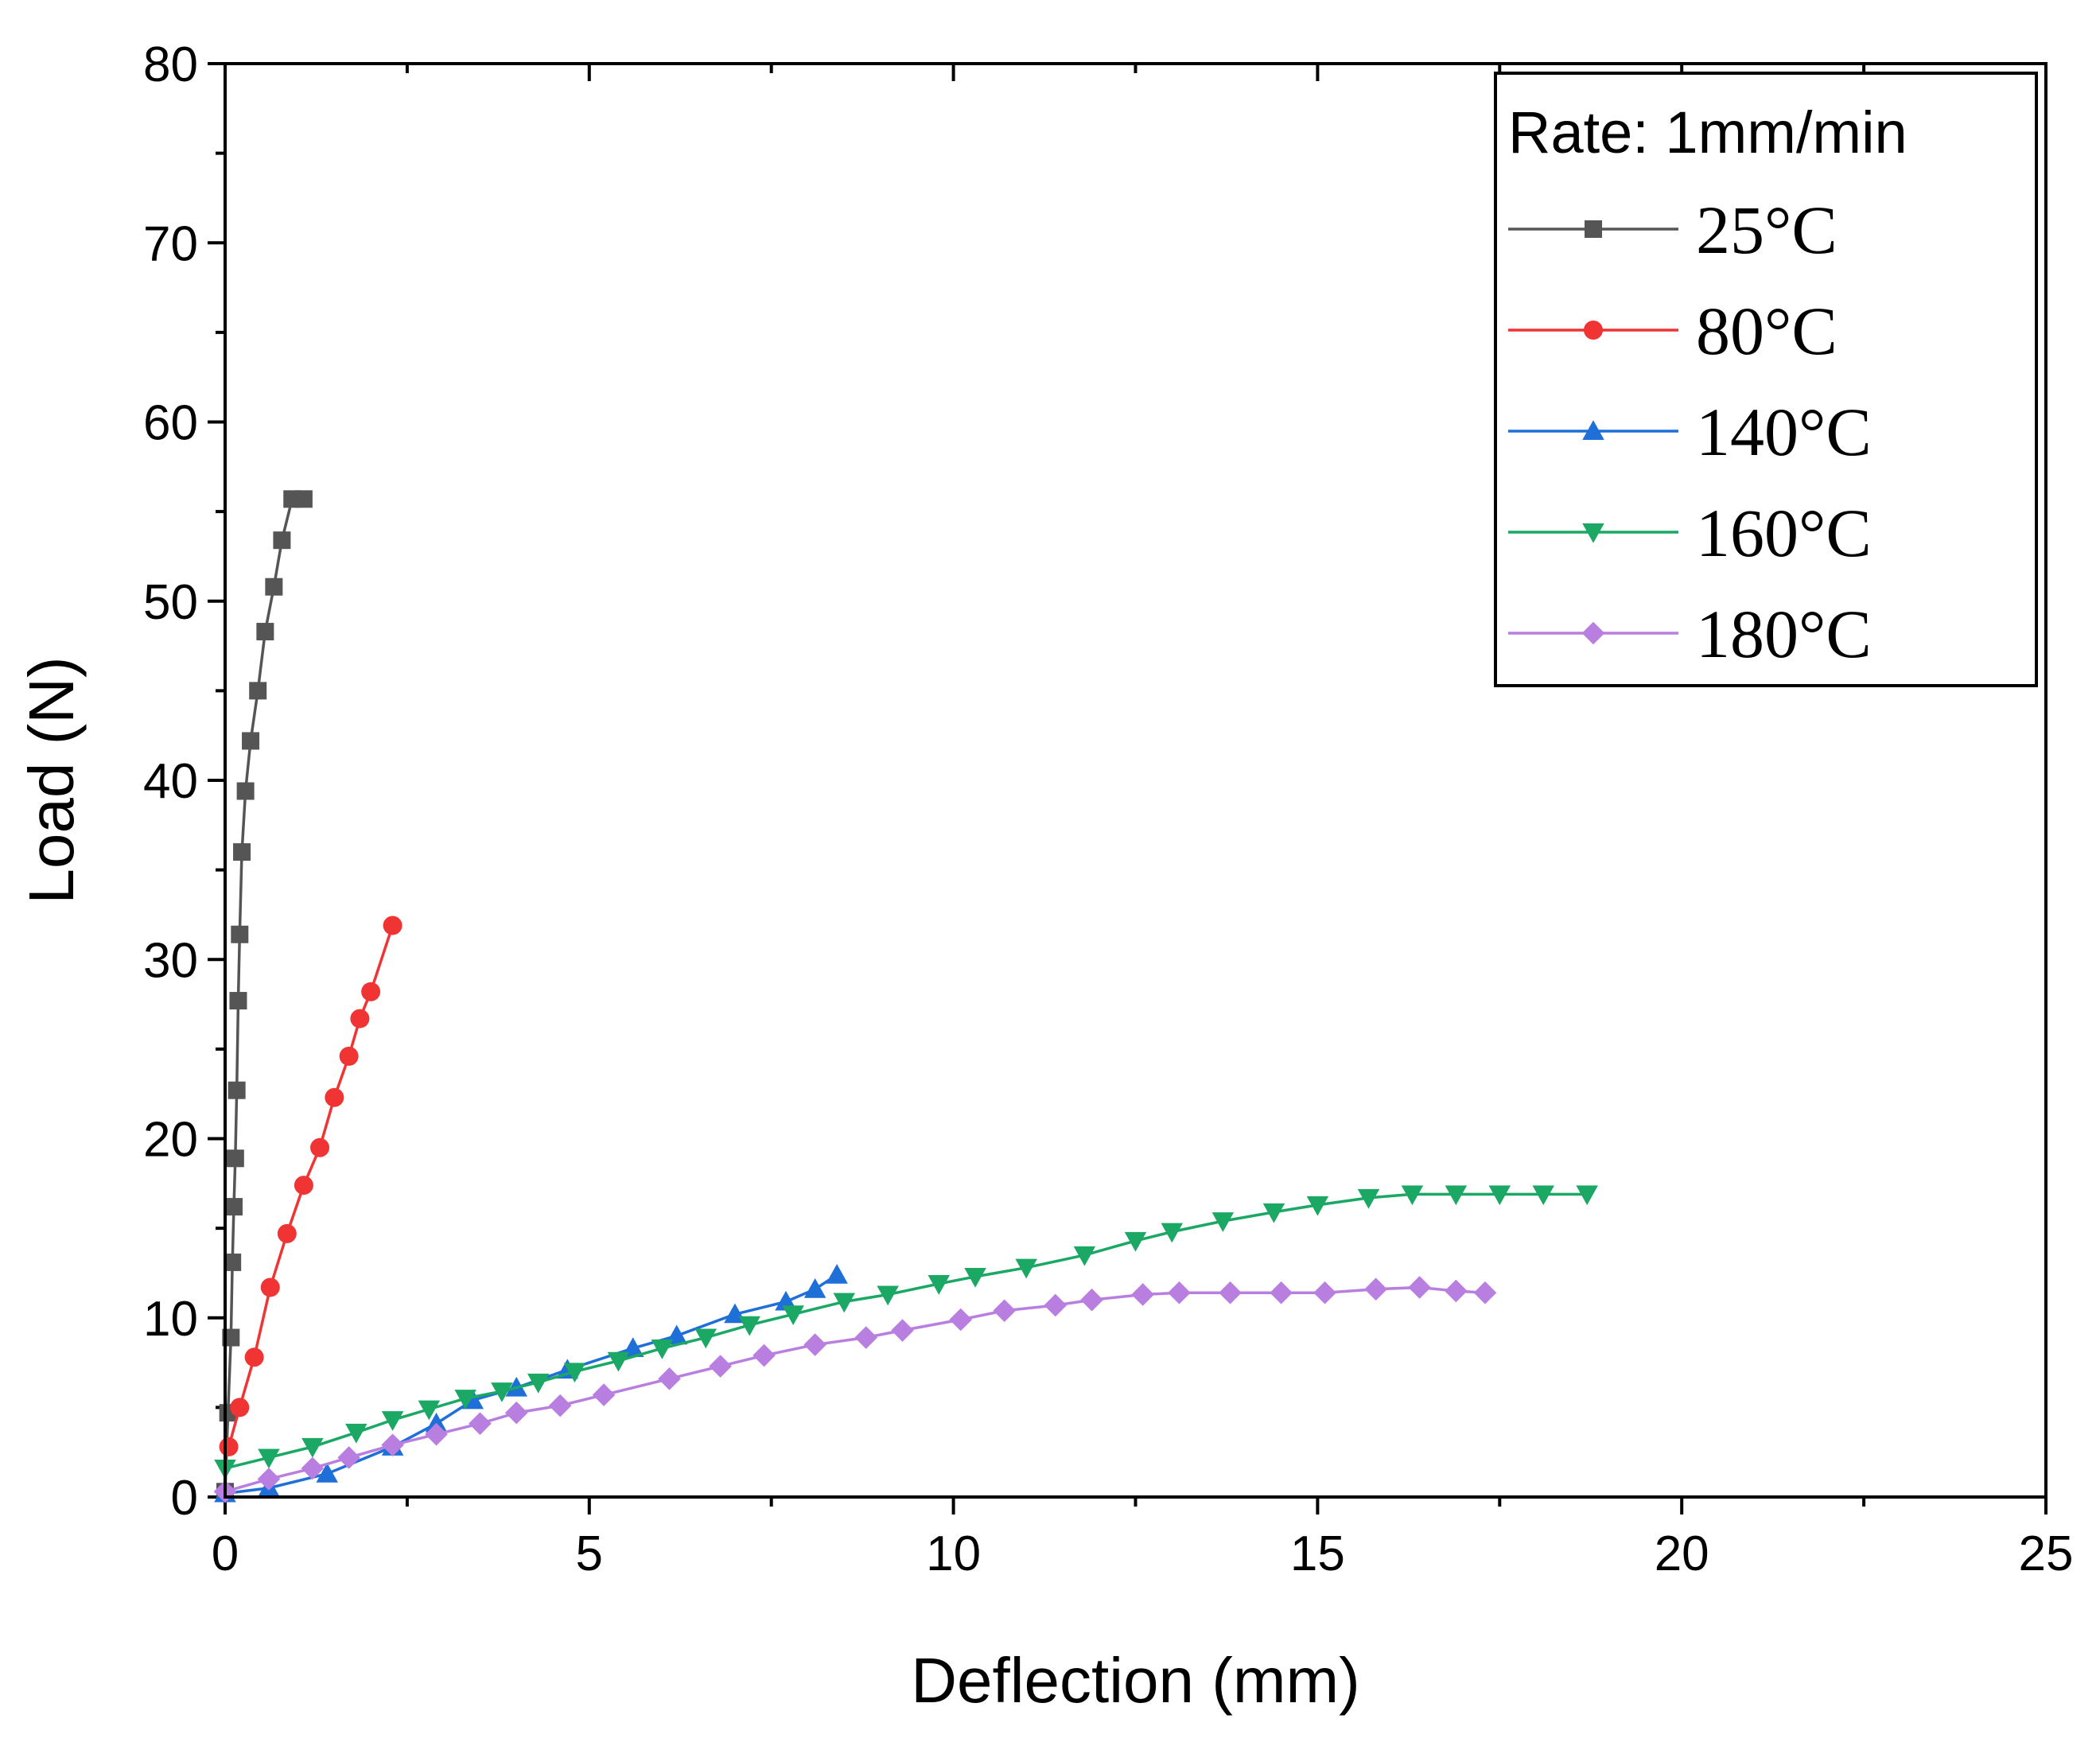 The image size is (2100, 1742). I want to click on y-axis-title: Load (N), so click(51, 780).